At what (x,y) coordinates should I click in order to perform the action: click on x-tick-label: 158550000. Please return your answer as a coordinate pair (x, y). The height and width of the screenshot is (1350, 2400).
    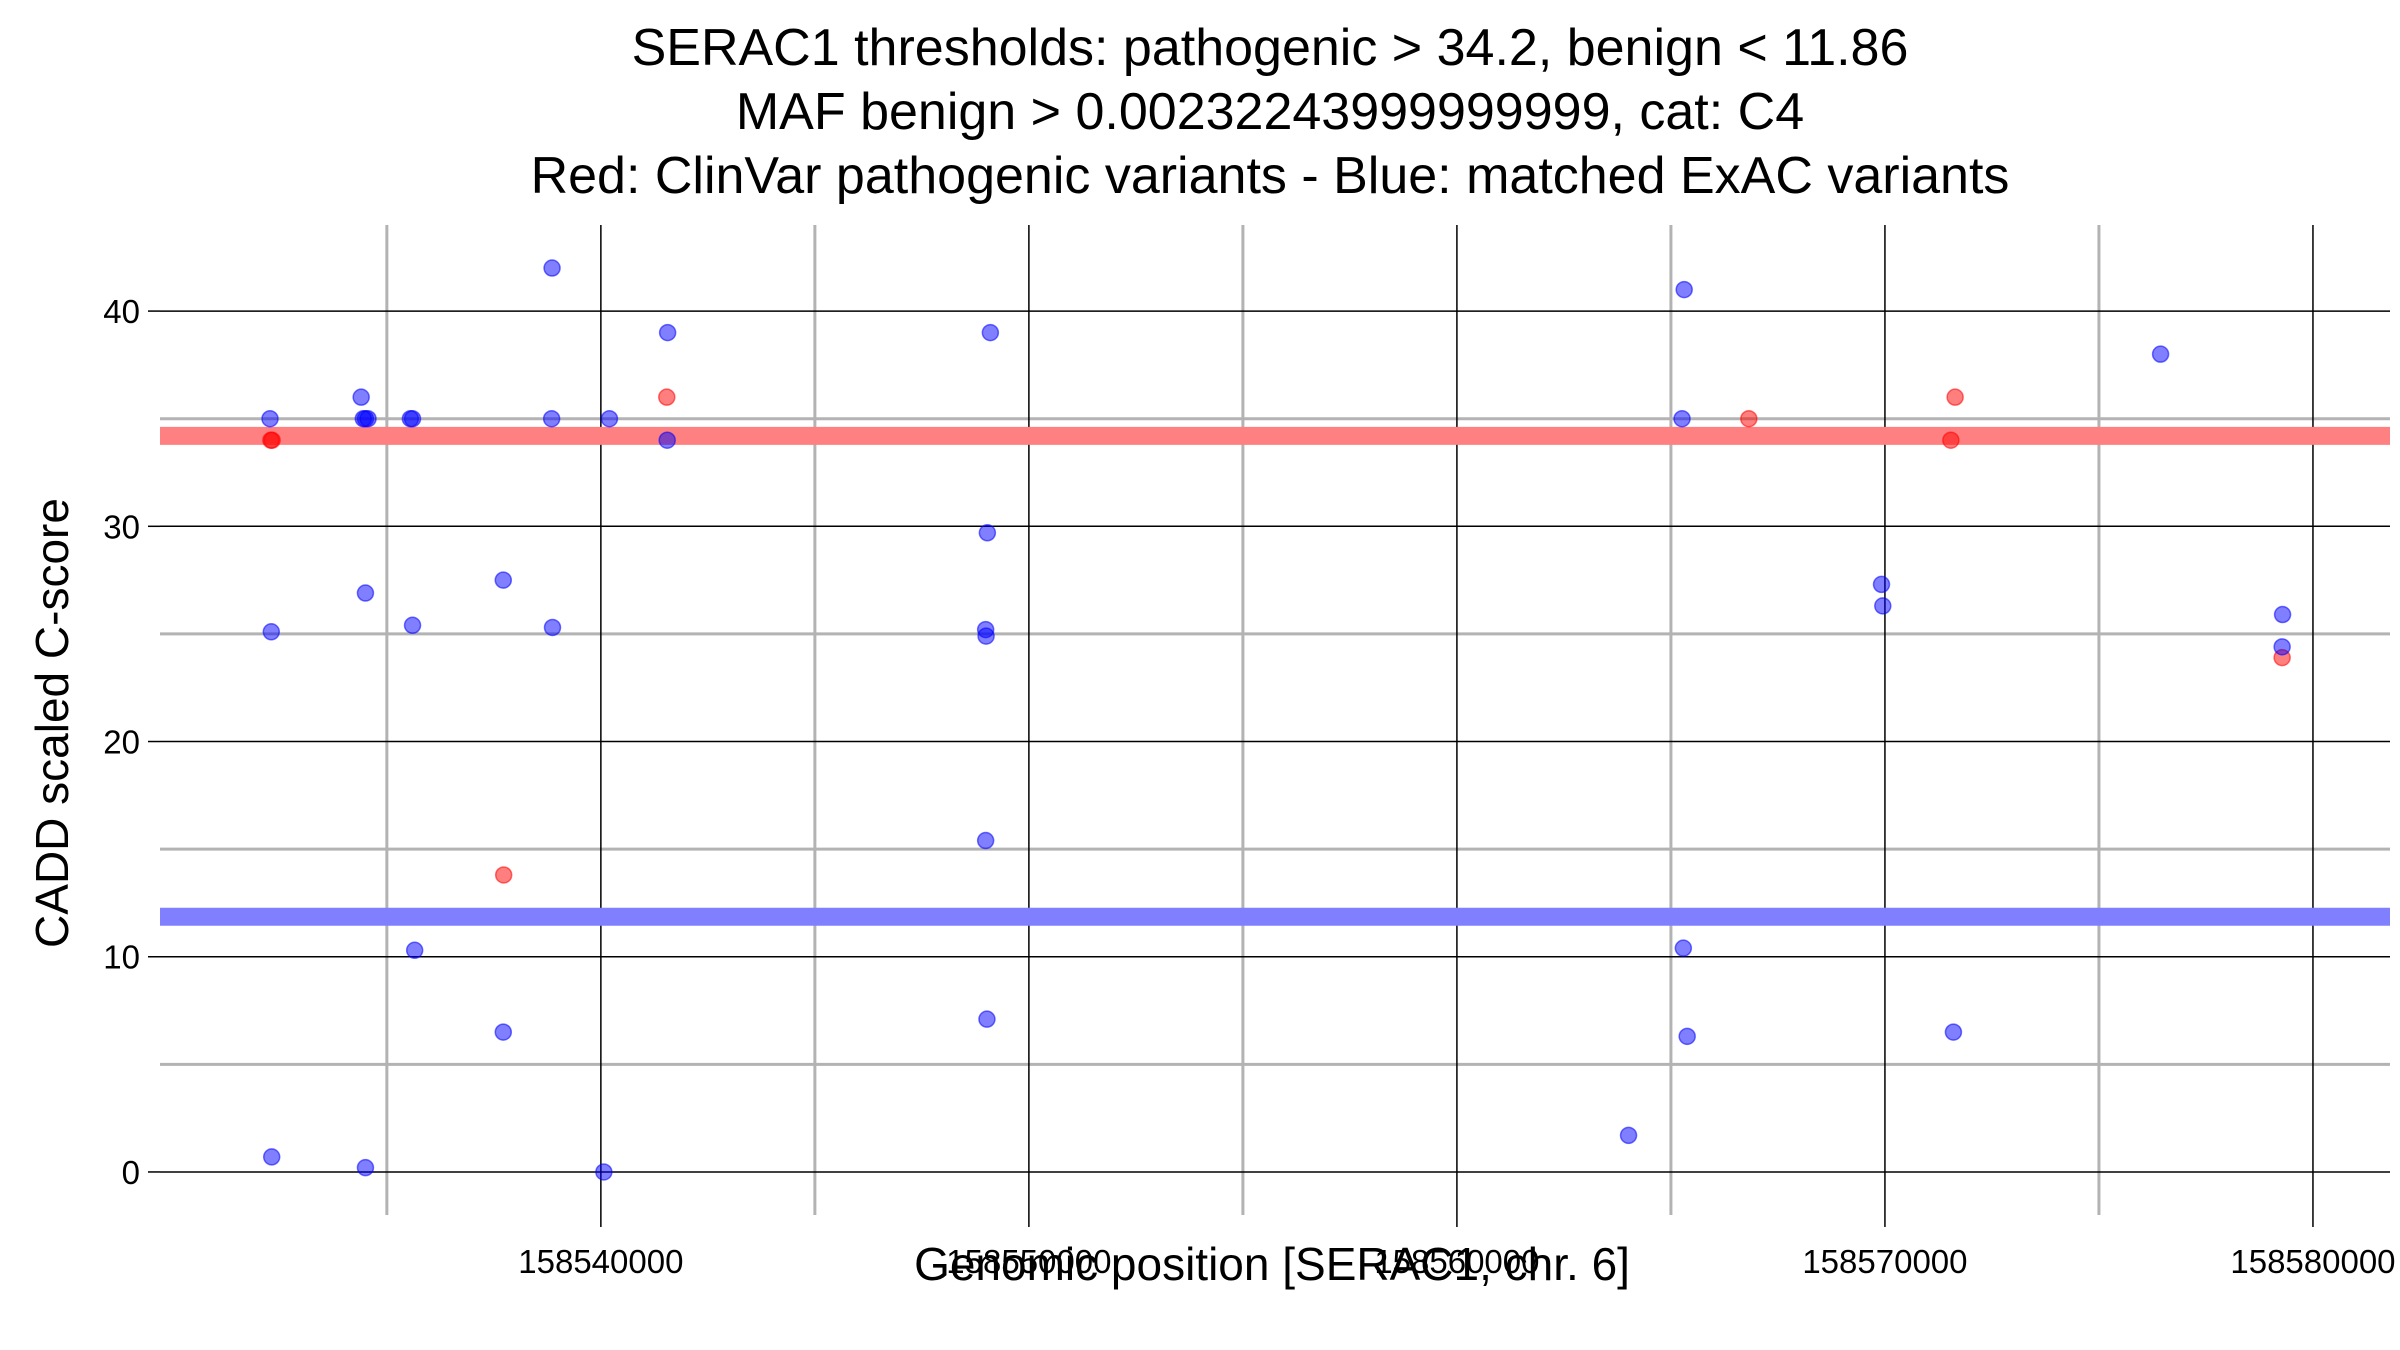
    Looking at the image, I should click on (1028, 1261).